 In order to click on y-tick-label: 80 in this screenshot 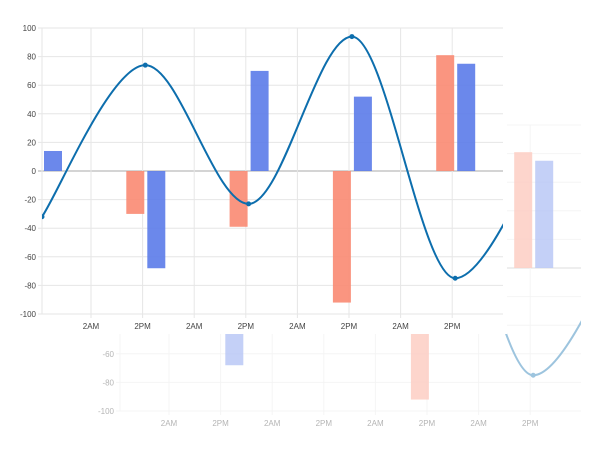, I will do `click(31, 57)`.